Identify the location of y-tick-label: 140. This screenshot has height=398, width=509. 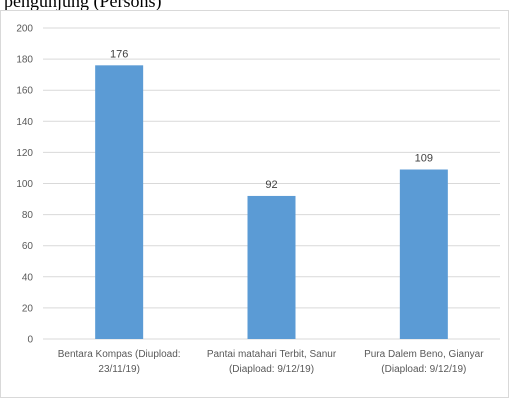
(24, 122).